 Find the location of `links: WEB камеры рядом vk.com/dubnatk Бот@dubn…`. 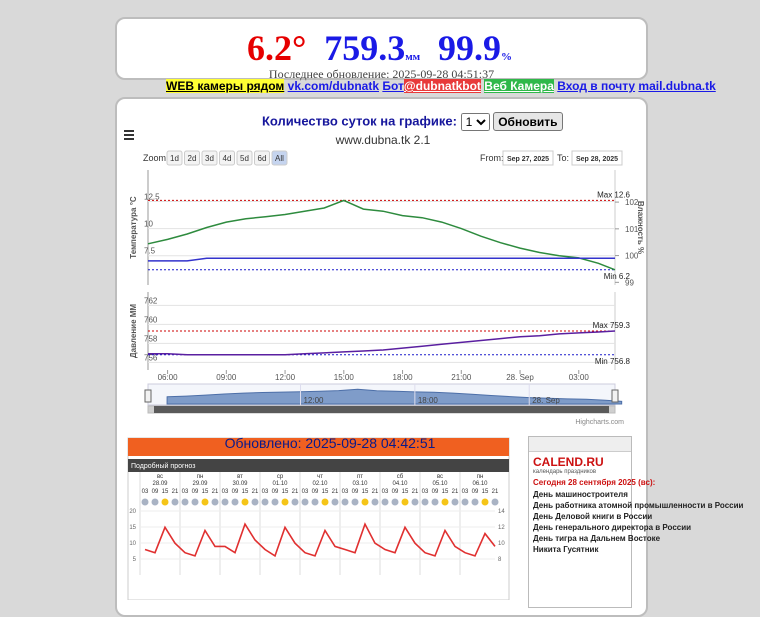

links: WEB камеры рядом vk.com/dubnatk Бот@dubn… is located at coordinates (441, 86).